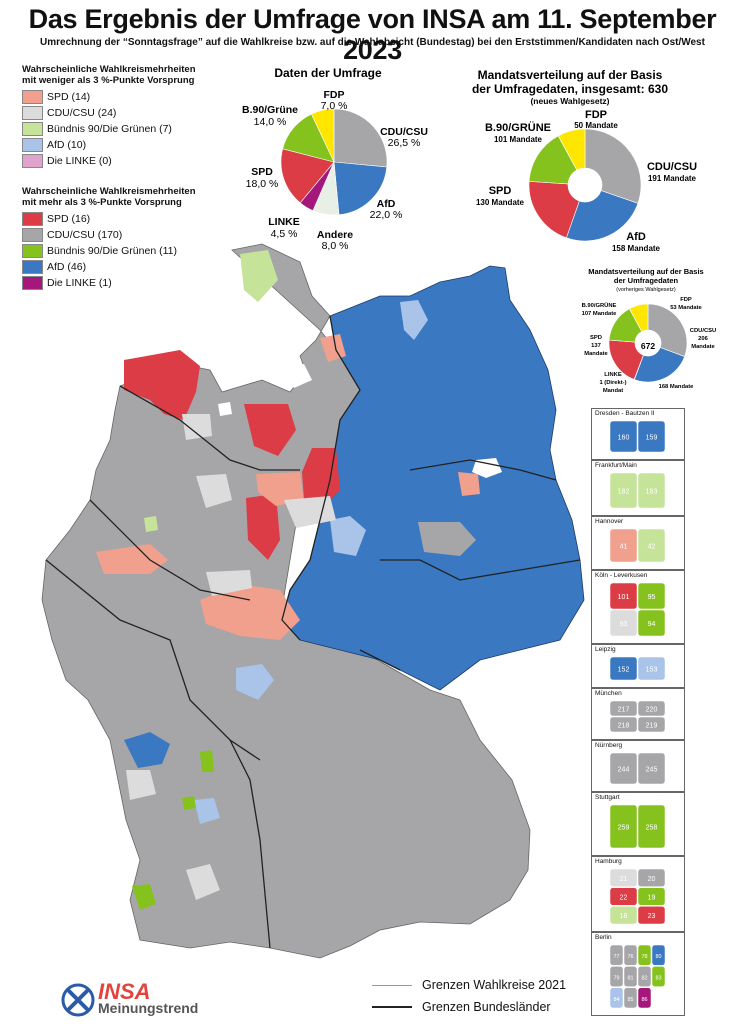 Image resolution: width=745 pixels, height=1024 pixels. I want to click on inset-district-label: 18, so click(624, 916).